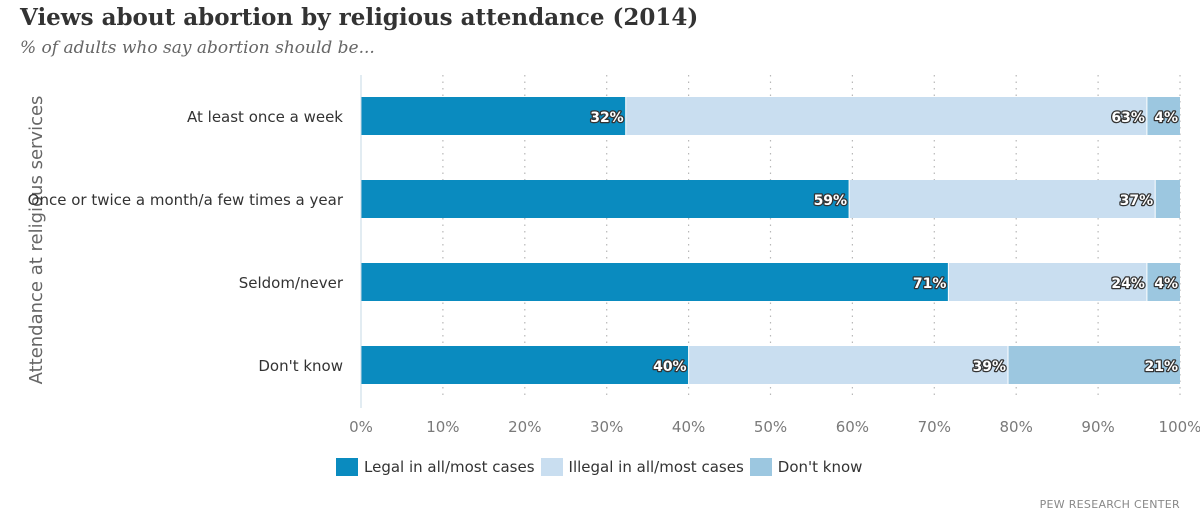 This screenshot has width=1200, height=517. I want to click on data-label: 24%, so click(1128, 284).